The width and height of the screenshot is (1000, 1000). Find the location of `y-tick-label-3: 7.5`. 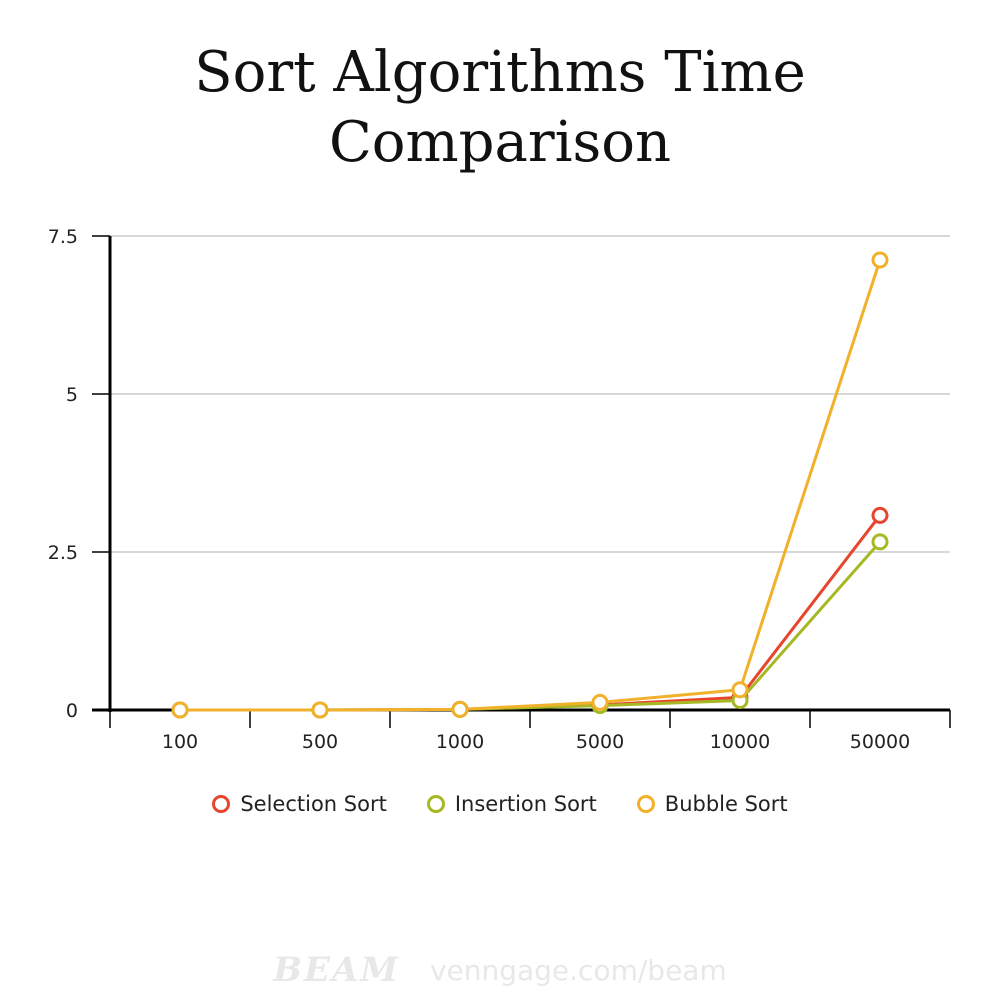

y-tick-label-3: 7.5 is located at coordinates (63, 237).